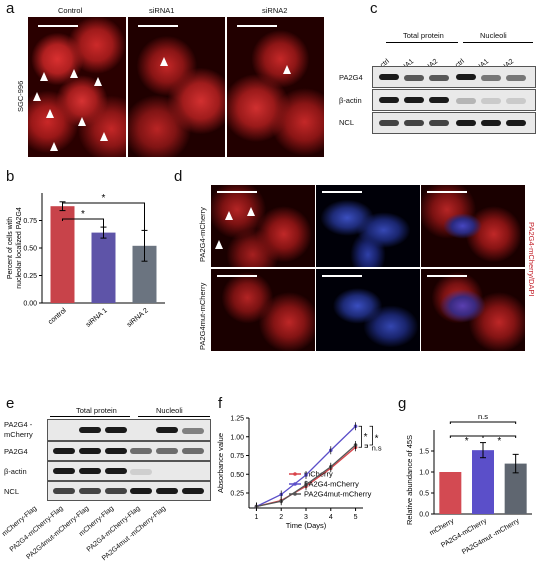  What do you see at coordinates (18, 429) in the screenshot?
I see `panel-e-row-fusion: PA2G4 -mCherry` at bounding box center [18, 429].